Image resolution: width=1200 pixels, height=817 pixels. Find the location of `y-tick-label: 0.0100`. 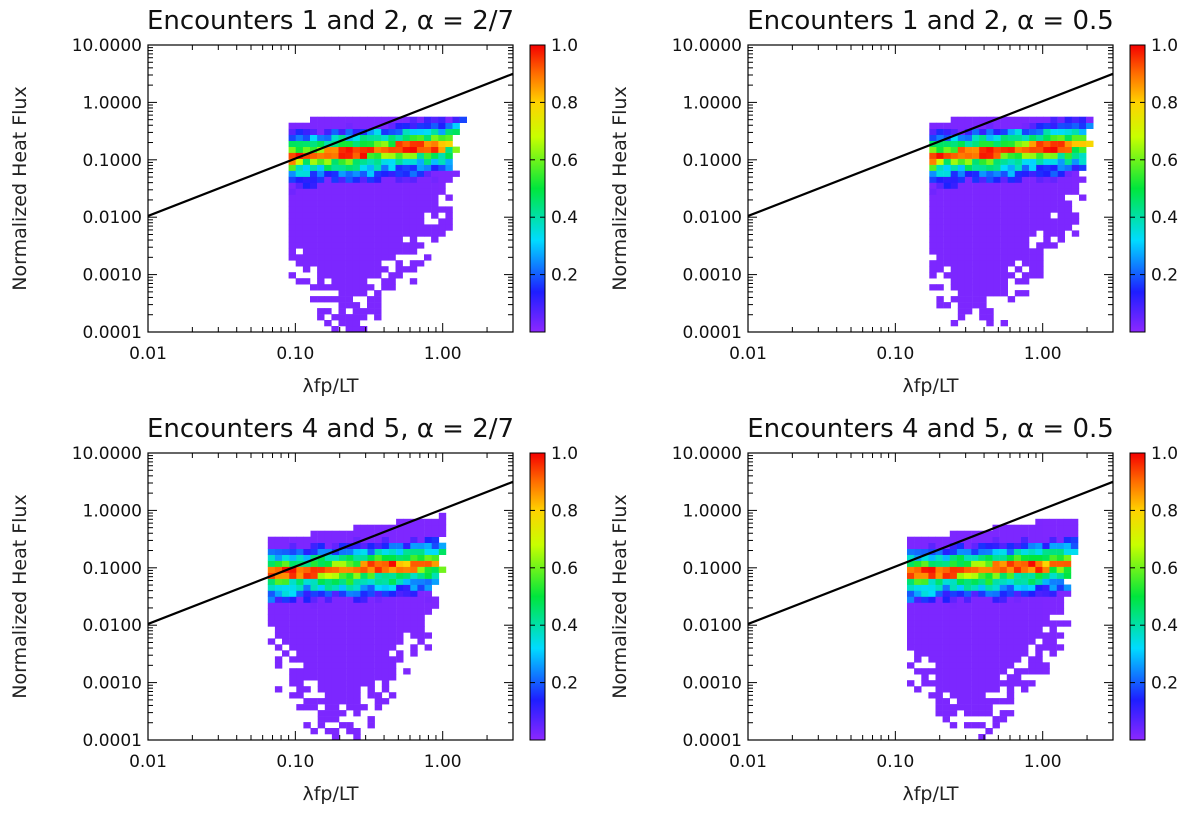

y-tick-label: 0.0100 is located at coordinates (112, 218).